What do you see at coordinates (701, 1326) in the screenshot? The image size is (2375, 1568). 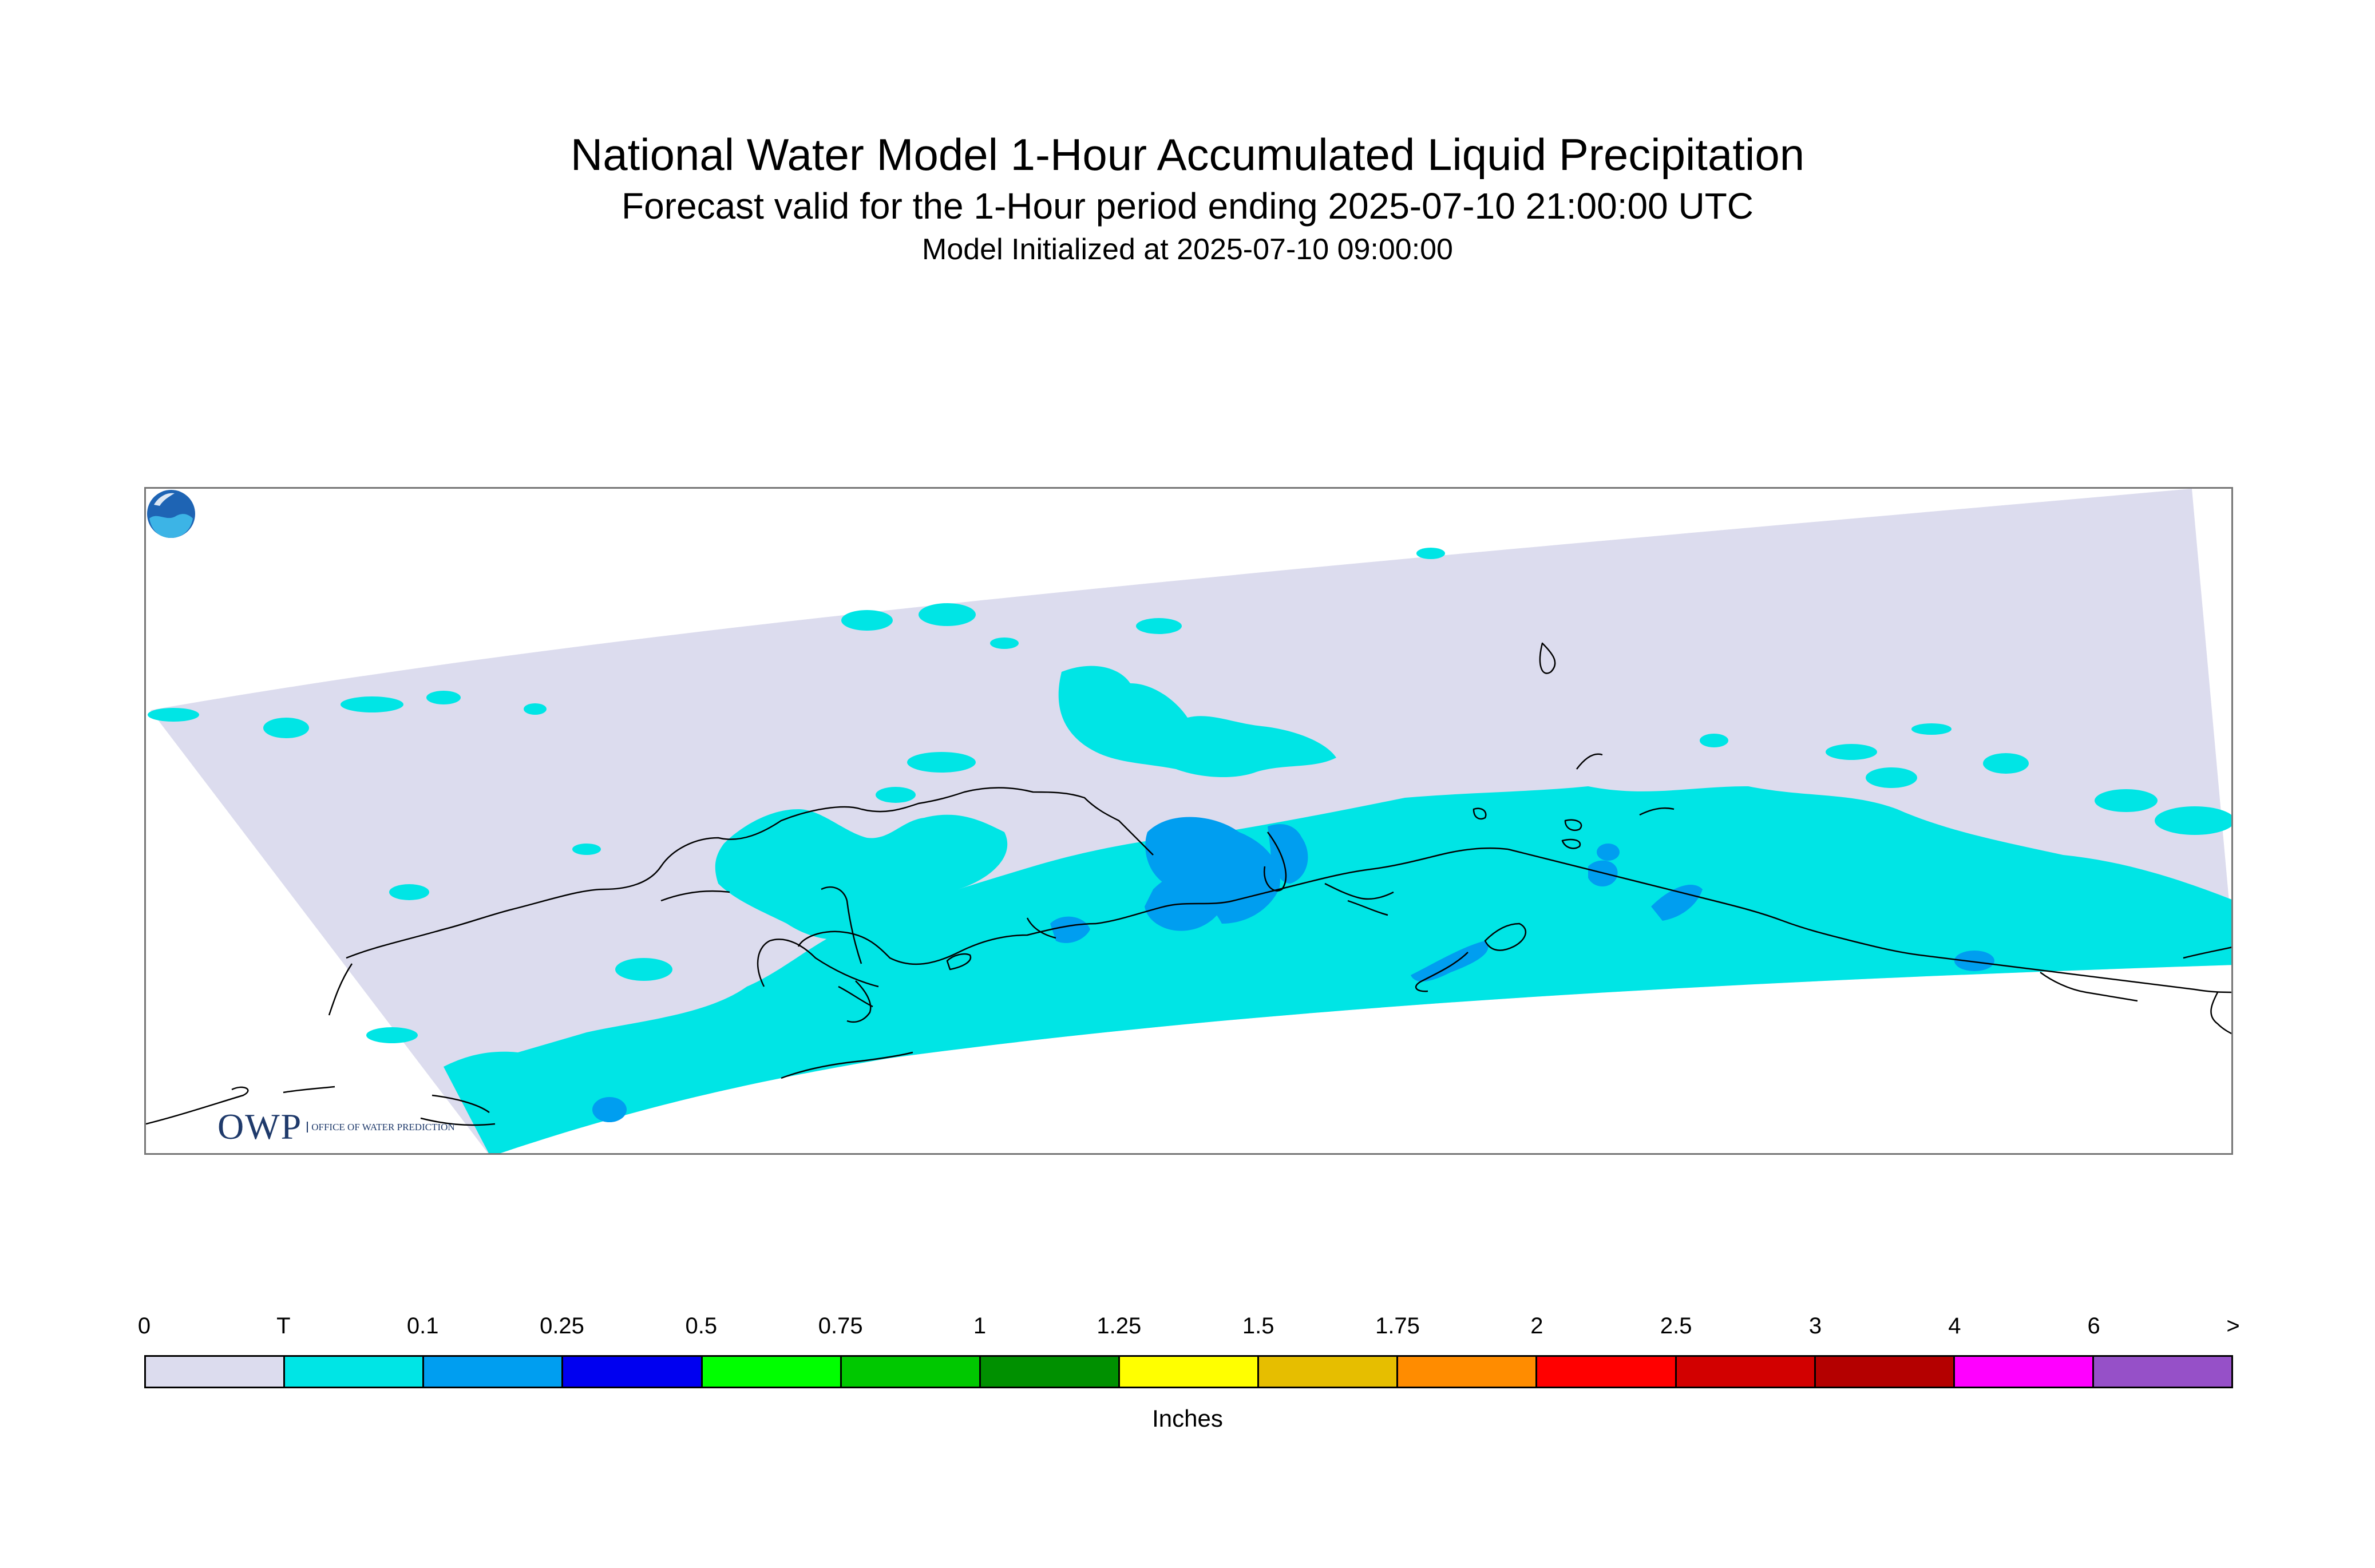 I see `legend-tick-label: 0.5` at bounding box center [701, 1326].